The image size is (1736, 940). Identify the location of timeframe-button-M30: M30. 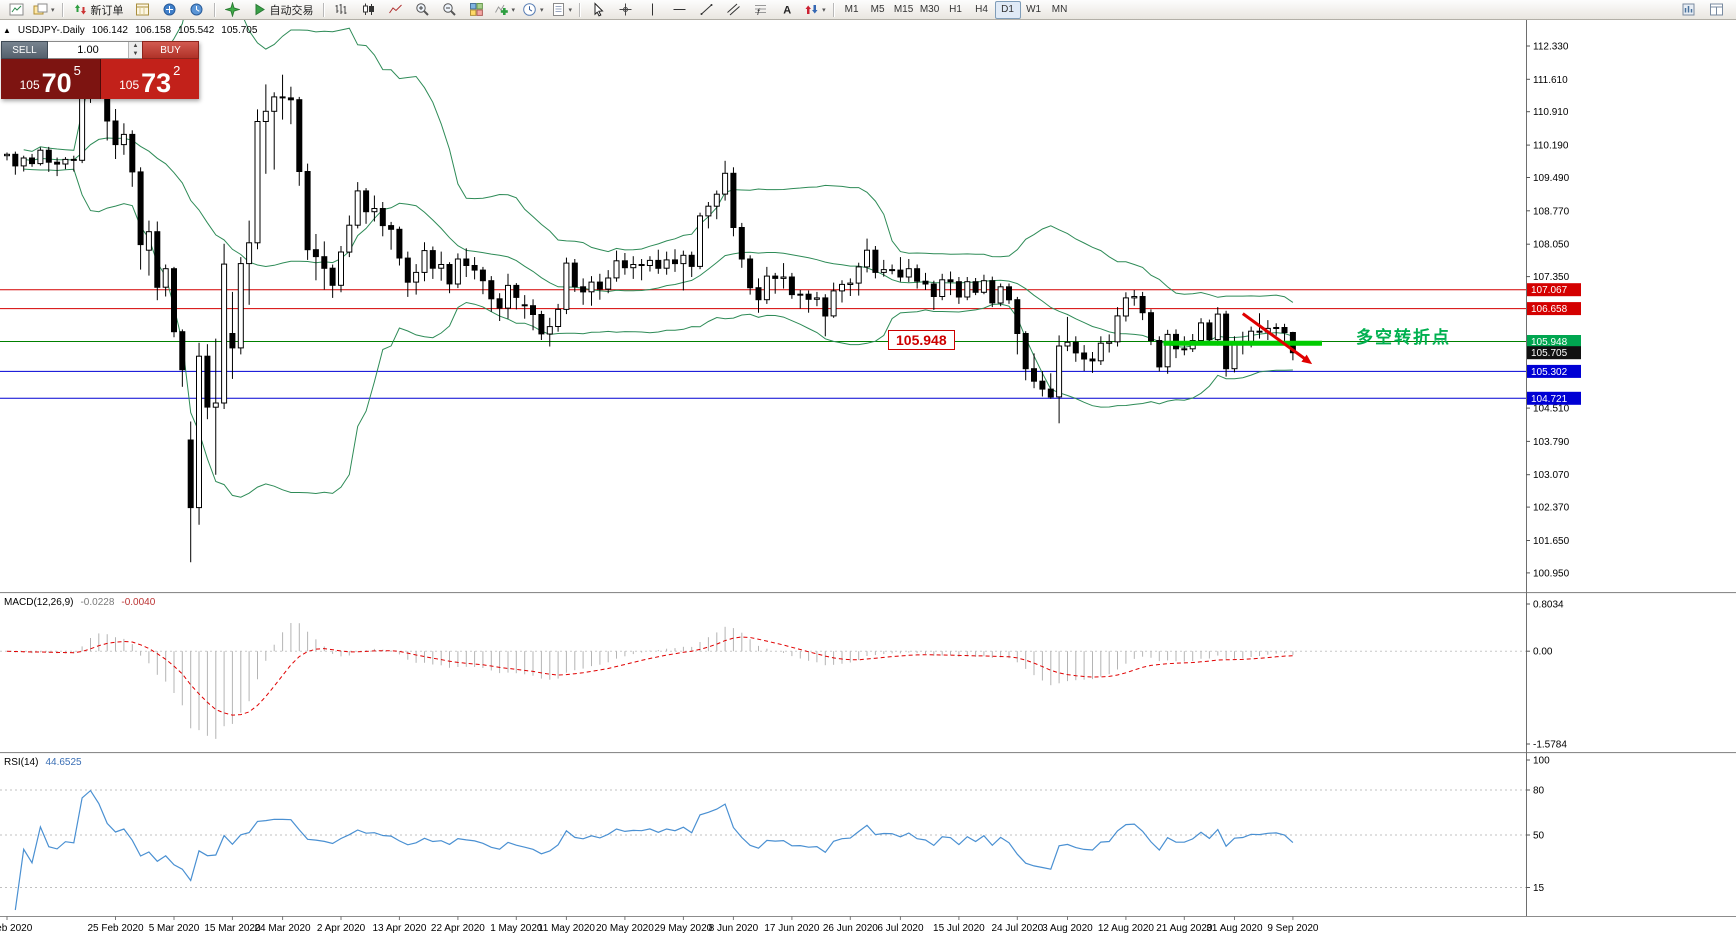
(929, 9).